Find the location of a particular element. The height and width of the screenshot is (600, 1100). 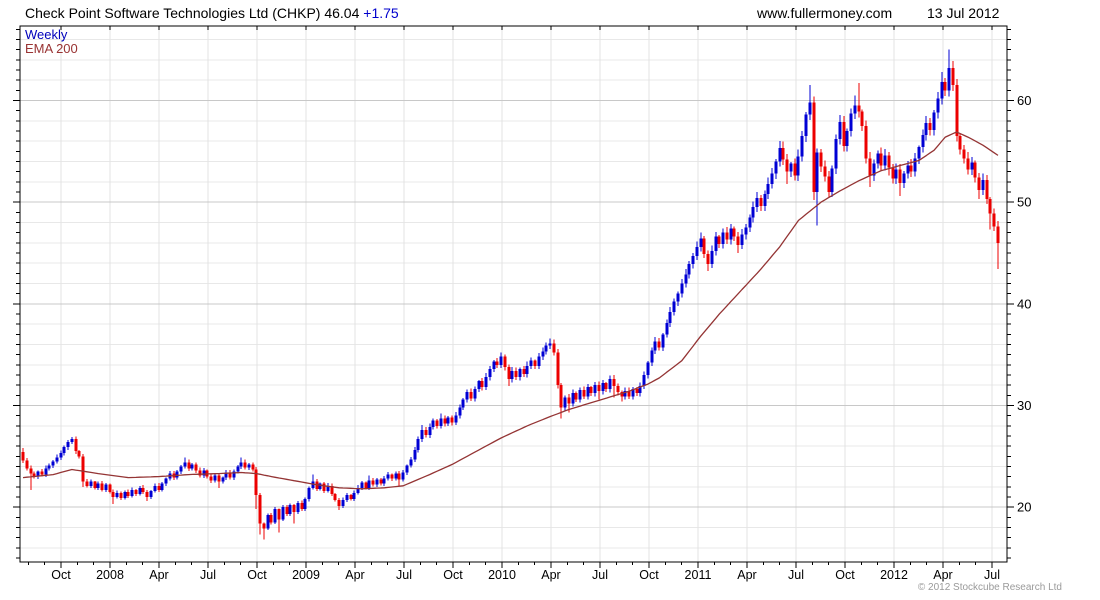

svg-text: 20 is located at coordinates (1024, 507).